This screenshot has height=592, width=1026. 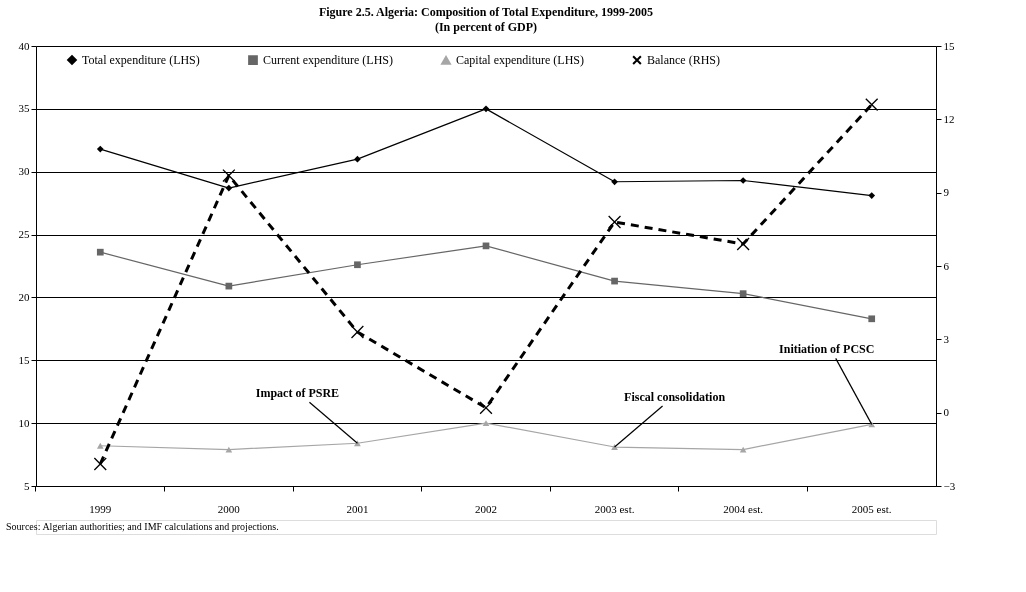 I want to click on y-tick-label: 5, so click(x=27, y=485).